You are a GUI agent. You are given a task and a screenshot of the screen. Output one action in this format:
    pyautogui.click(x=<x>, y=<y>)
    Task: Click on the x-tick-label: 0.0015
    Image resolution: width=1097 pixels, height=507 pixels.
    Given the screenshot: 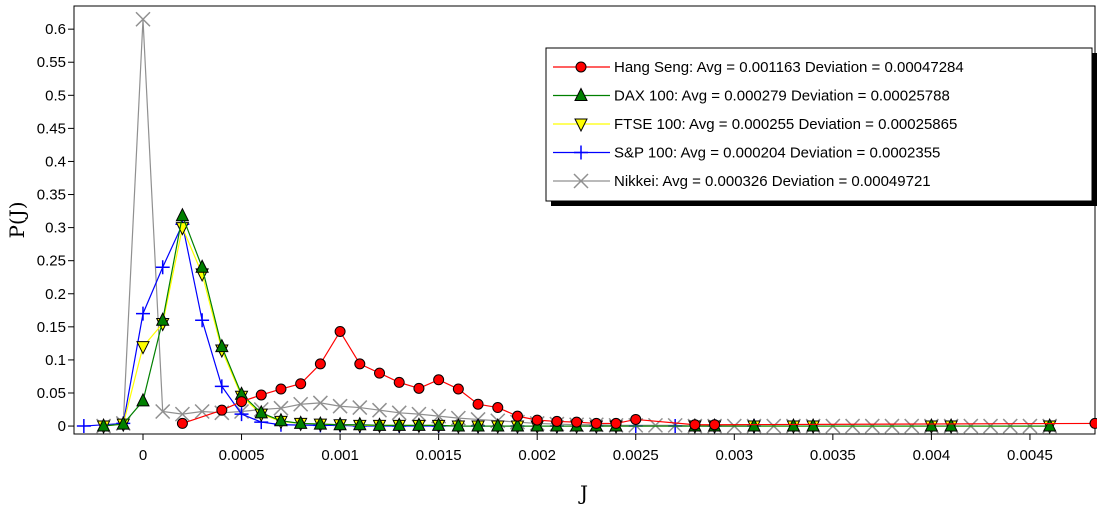 What is the action you would take?
    pyautogui.click(x=439, y=455)
    